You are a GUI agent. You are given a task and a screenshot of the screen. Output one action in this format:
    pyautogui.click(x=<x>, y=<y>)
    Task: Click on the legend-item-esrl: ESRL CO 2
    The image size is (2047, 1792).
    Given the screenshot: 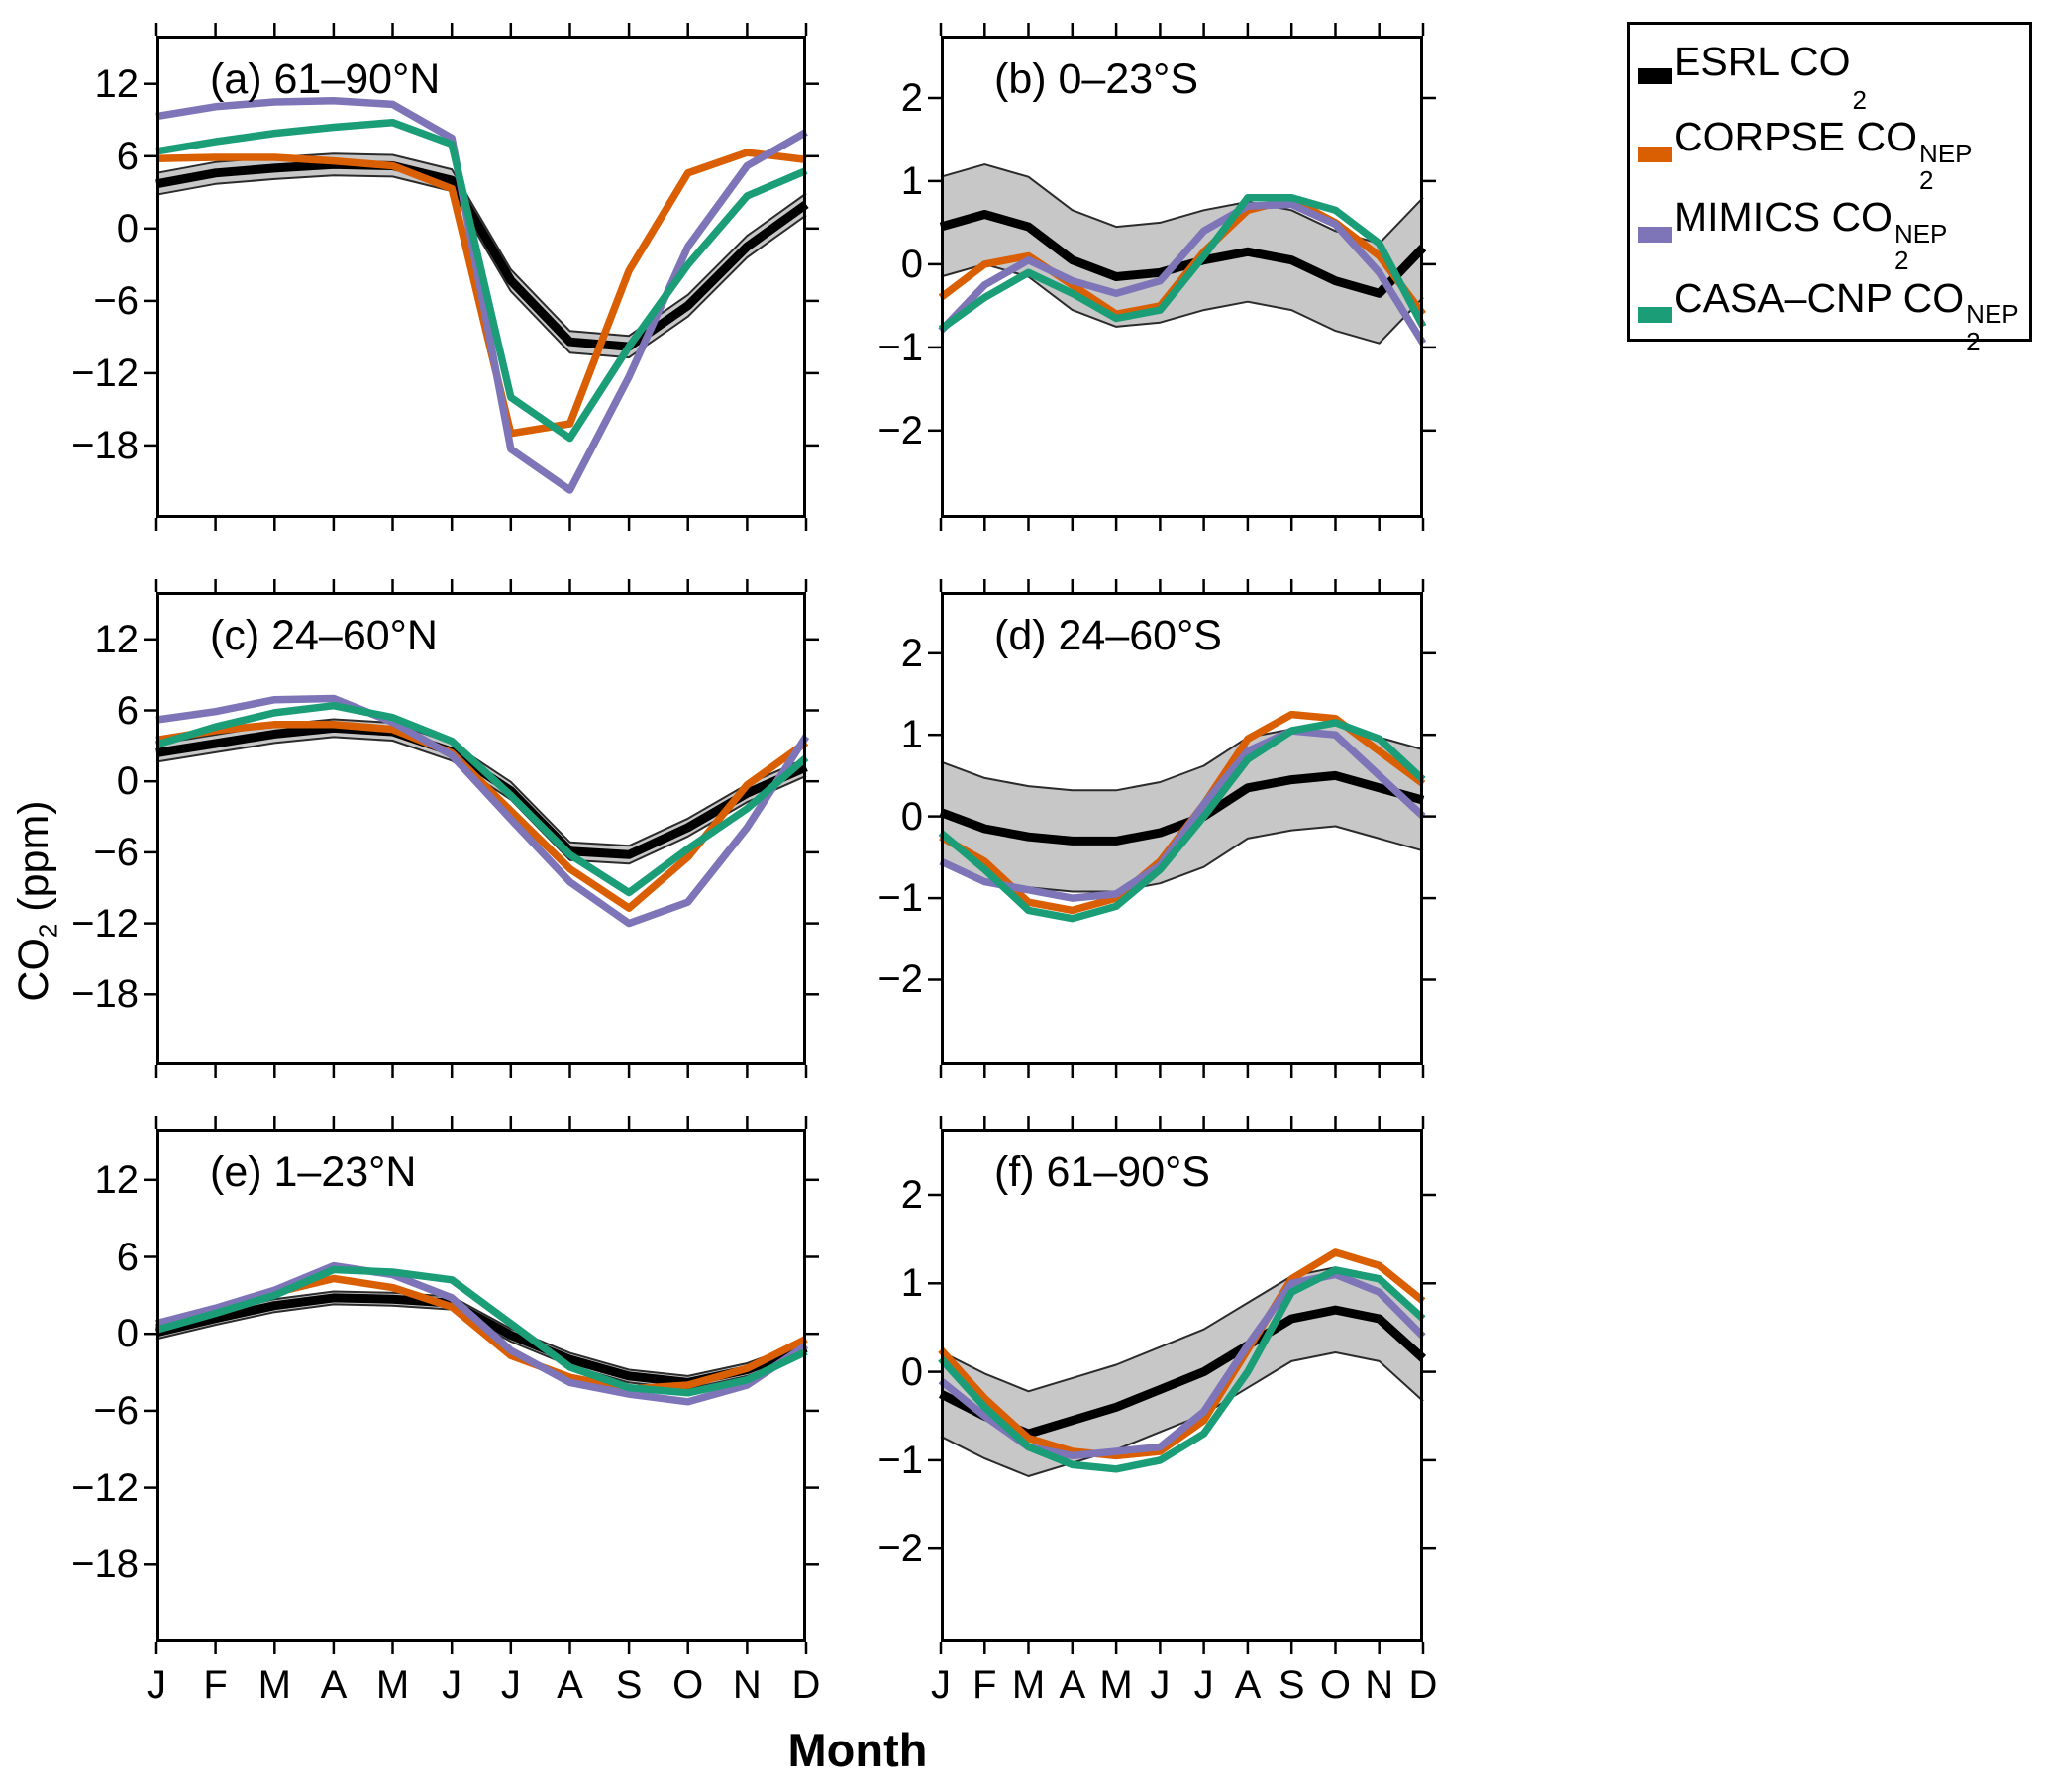 What is the action you would take?
    pyautogui.click(x=1832, y=76)
    